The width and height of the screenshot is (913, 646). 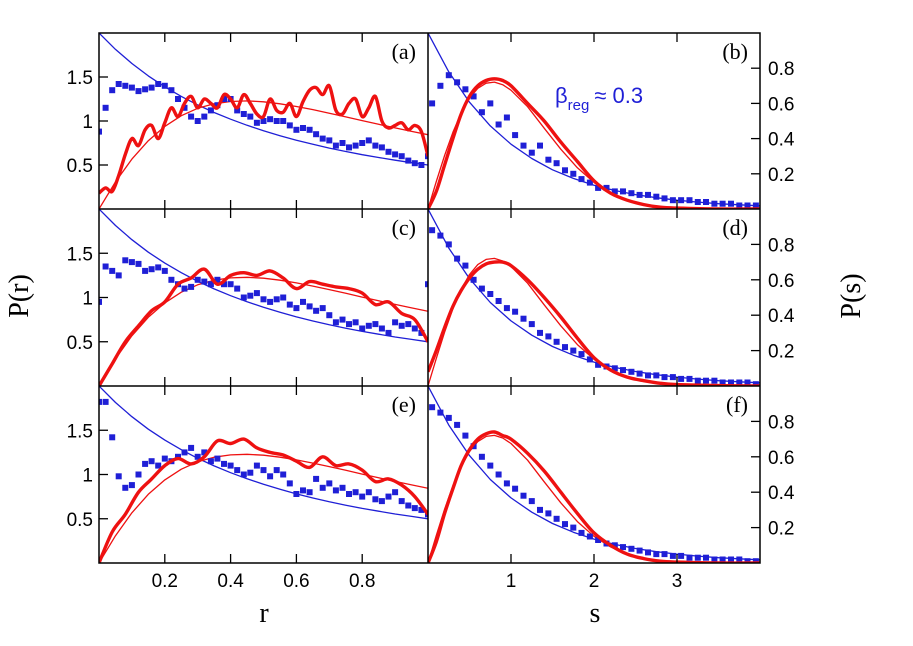 What do you see at coordinates (404, 227) in the screenshot?
I see `panel-label: (c)` at bounding box center [404, 227].